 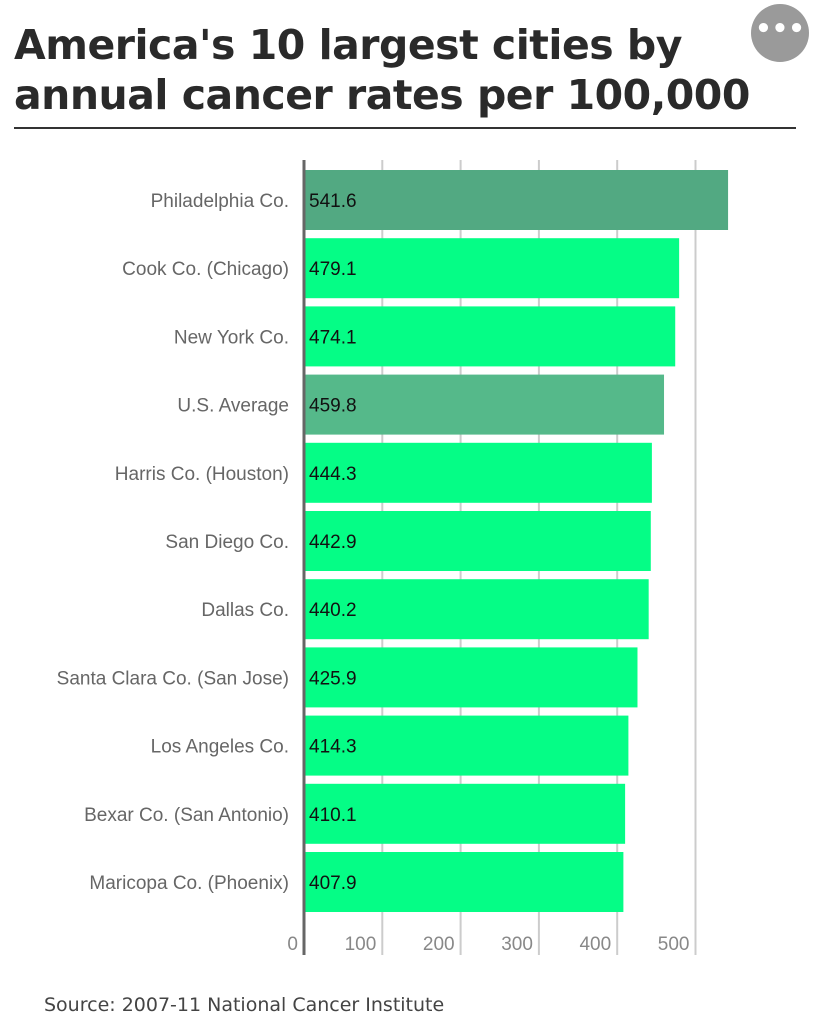 What do you see at coordinates (227, 542) in the screenshot?
I see `category-label: San Diego Co.` at bounding box center [227, 542].